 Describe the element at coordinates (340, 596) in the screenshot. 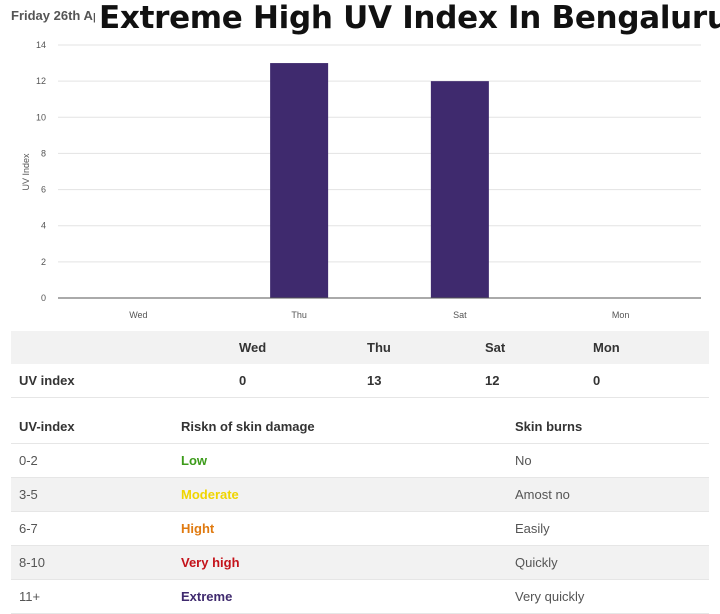

I see `risk-level-cell: Extreme` at that location.